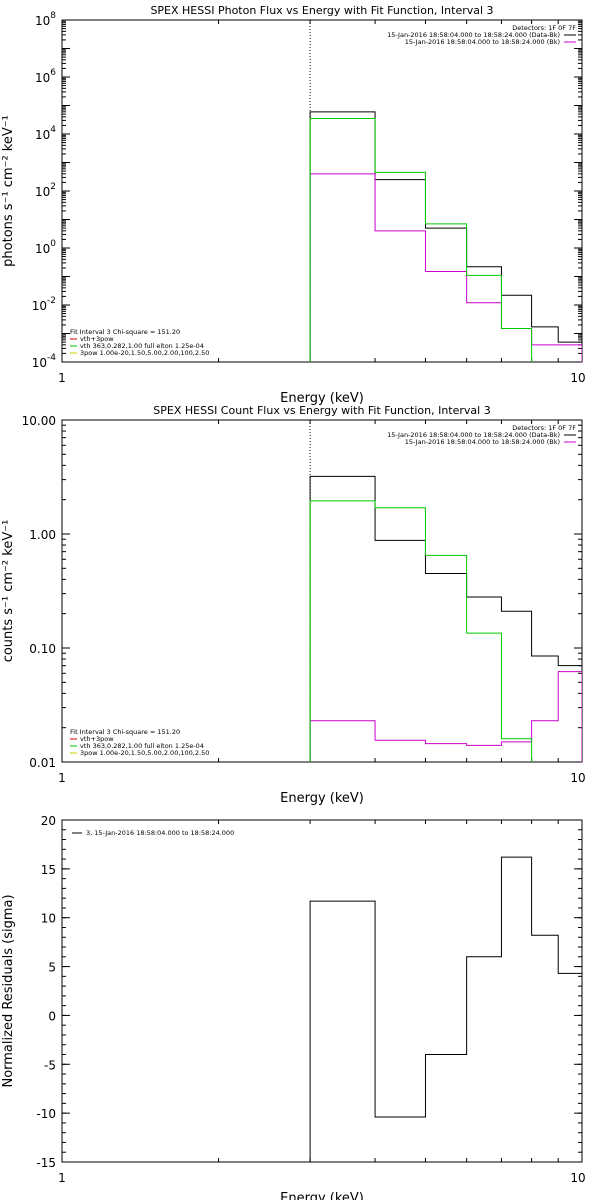 The width and height of the screenshot is (600, 1200). Describe the element at coordinates (48, 870) in the screenshot. I see `y-tick-label: 15` at that location.